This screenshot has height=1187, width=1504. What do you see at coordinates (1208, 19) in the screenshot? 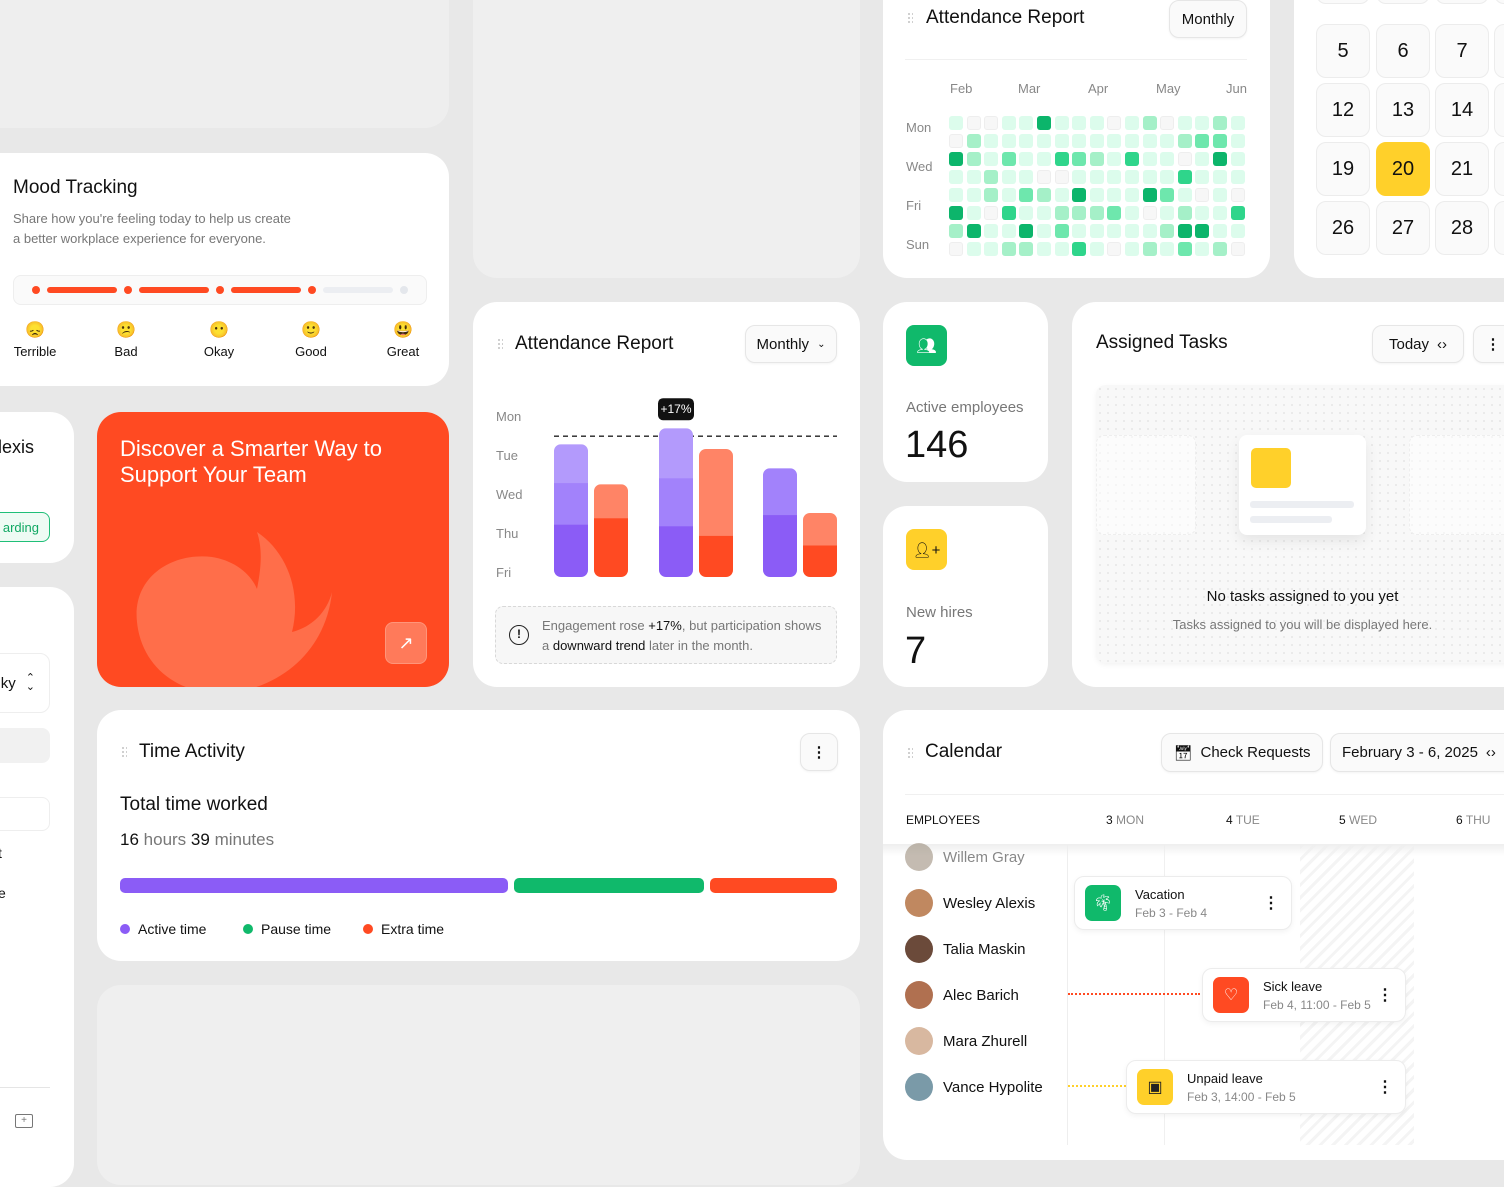
I see `period-select: Monthly` at bounding box center [1208, 19].